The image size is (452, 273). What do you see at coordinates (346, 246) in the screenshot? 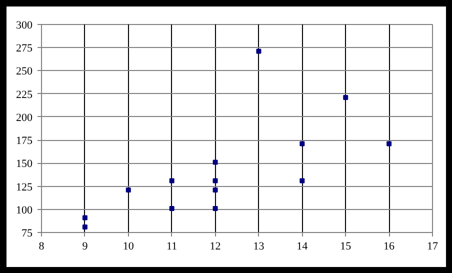
I see `x-tick-label: 15` at bounding box center [346, 246].